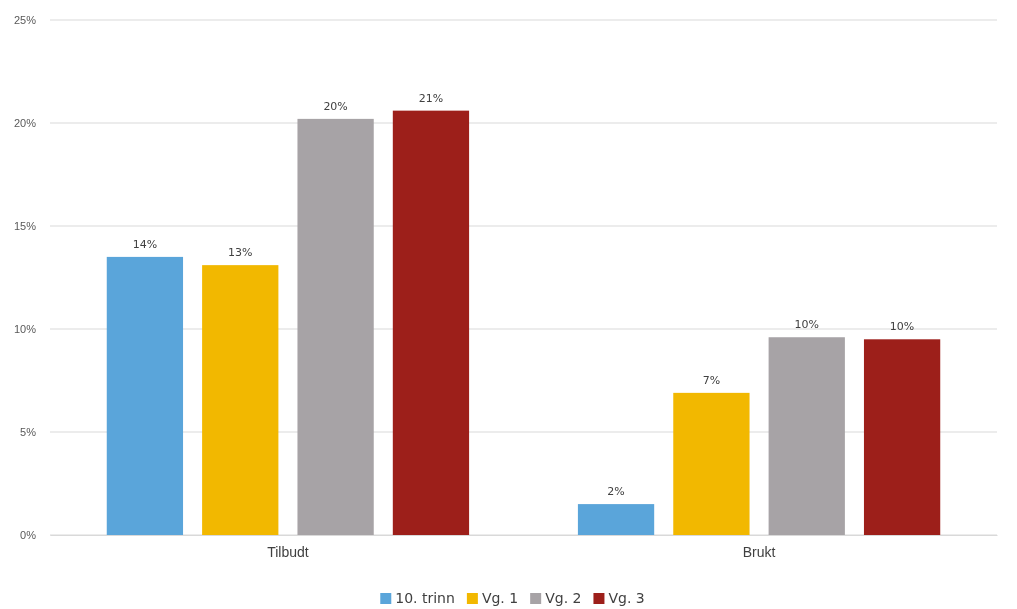  I want to click on legend-label: 10. trinn, so click(425, 598).